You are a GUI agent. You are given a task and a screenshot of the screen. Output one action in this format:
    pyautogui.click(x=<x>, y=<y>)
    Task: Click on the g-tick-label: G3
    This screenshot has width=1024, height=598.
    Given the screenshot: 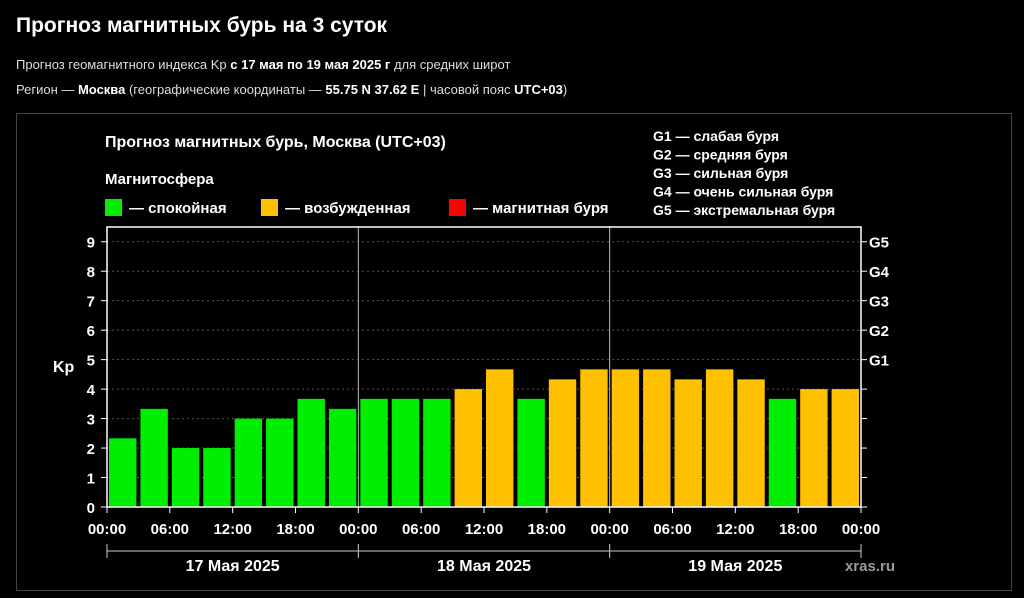 What is the action you would take?
    pyautogui.click(x=879, y=302)
    